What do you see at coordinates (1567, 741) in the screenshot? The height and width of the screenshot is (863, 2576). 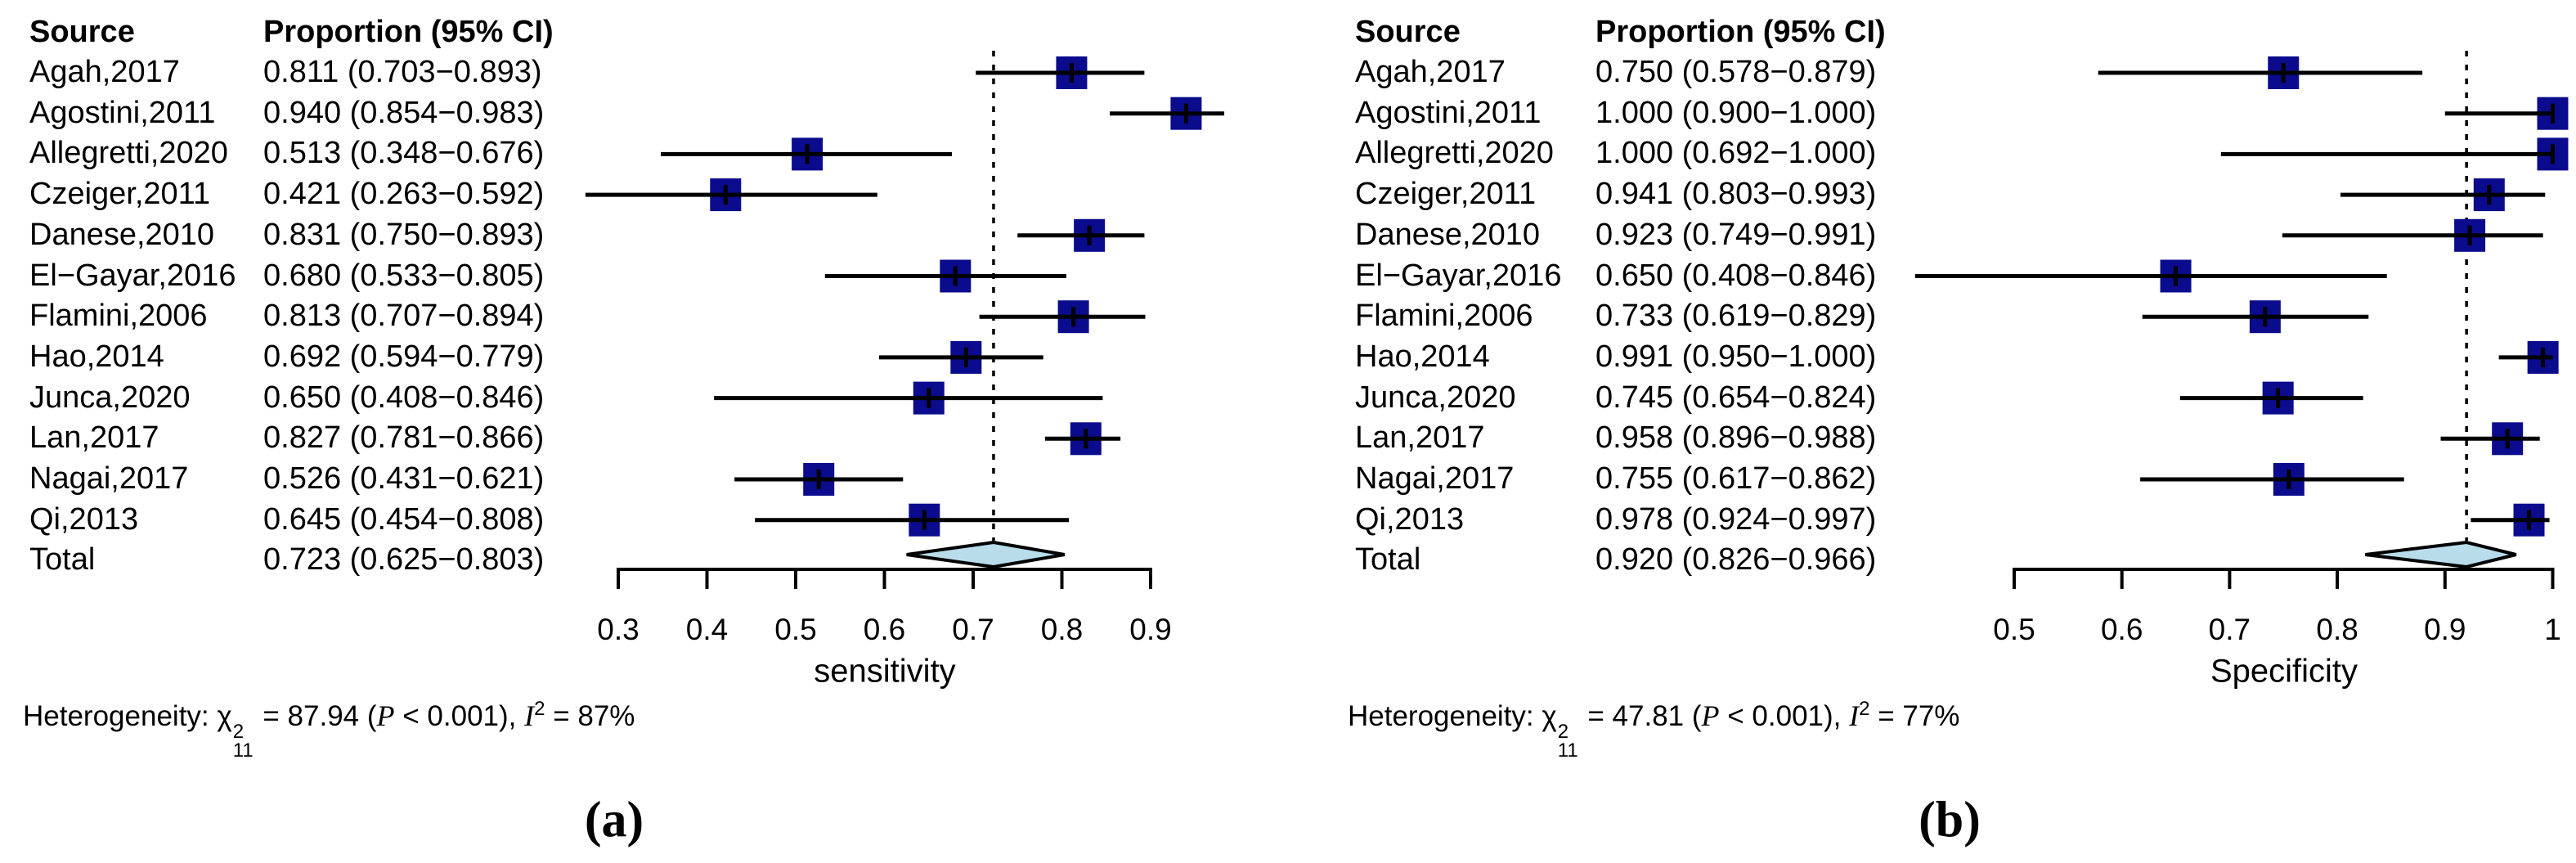 I see `chi-square-sub-sup: 2 11` at bounding box center [1567, 741].